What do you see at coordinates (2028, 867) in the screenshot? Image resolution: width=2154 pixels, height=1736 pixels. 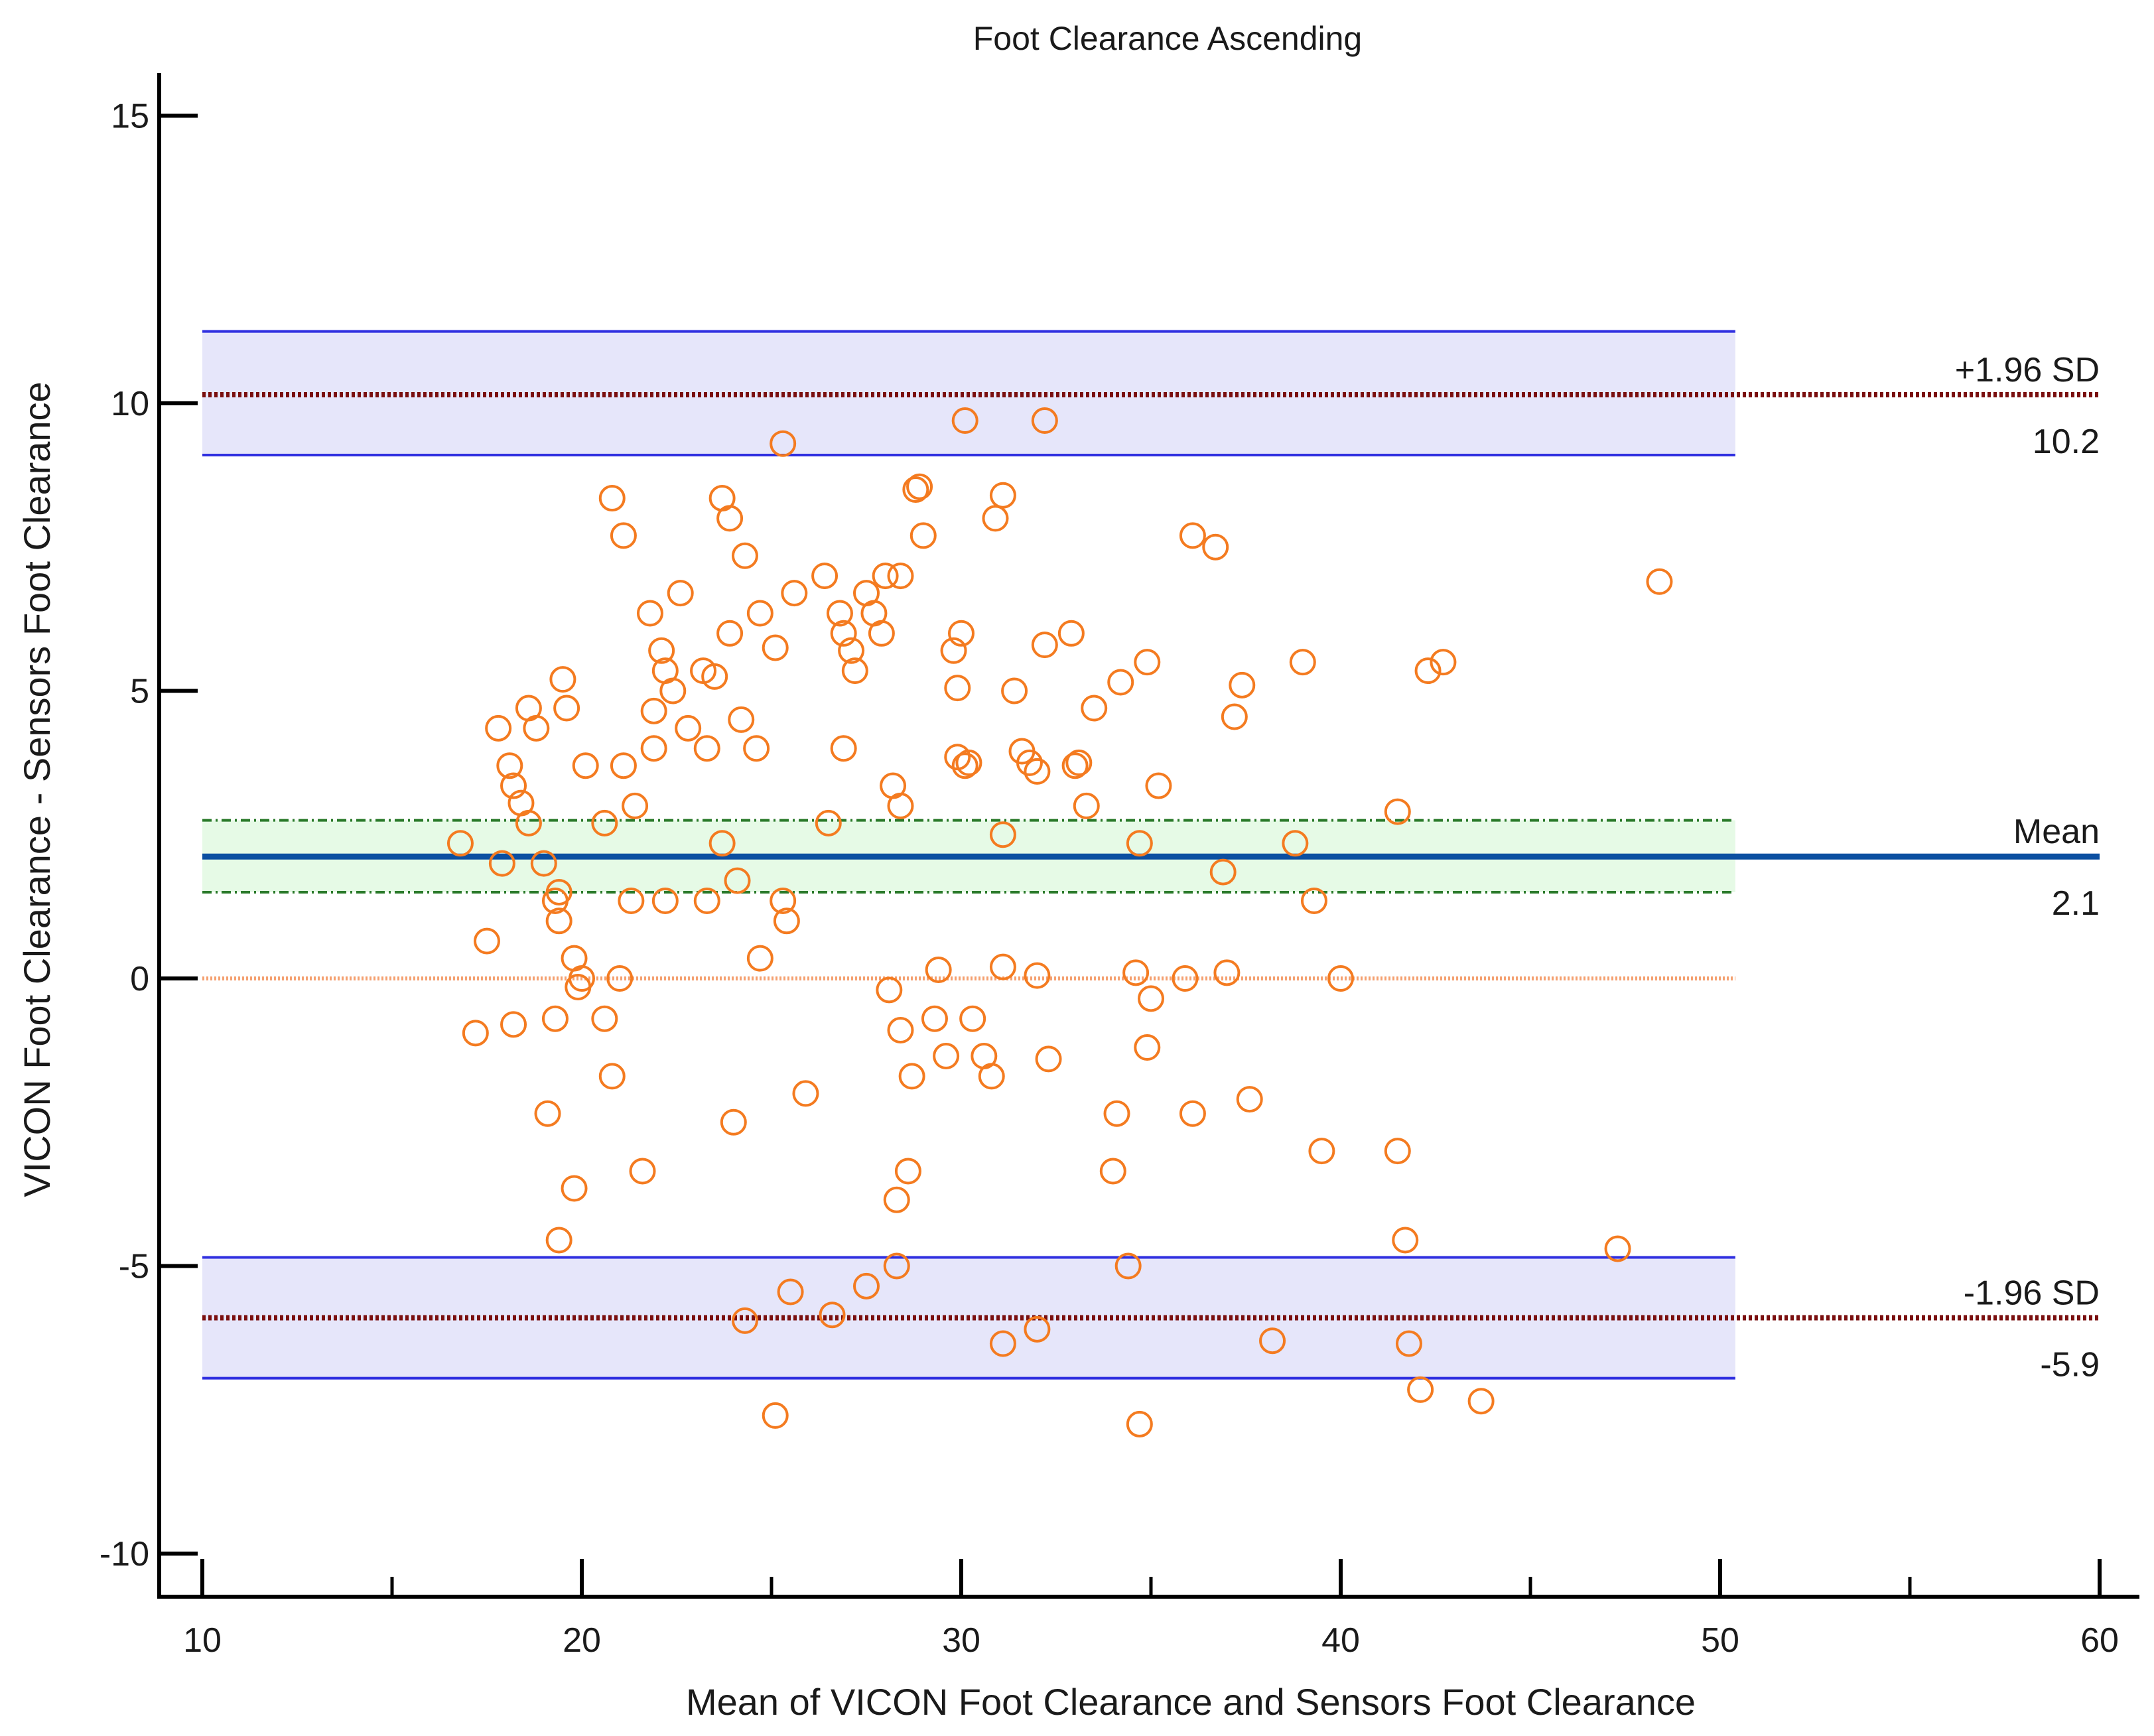 I see `reference-line-labels: +1.96 SD 10.2 Mean 2.1 -1.96 SD -5.9` at bounding box center [2028, 867].